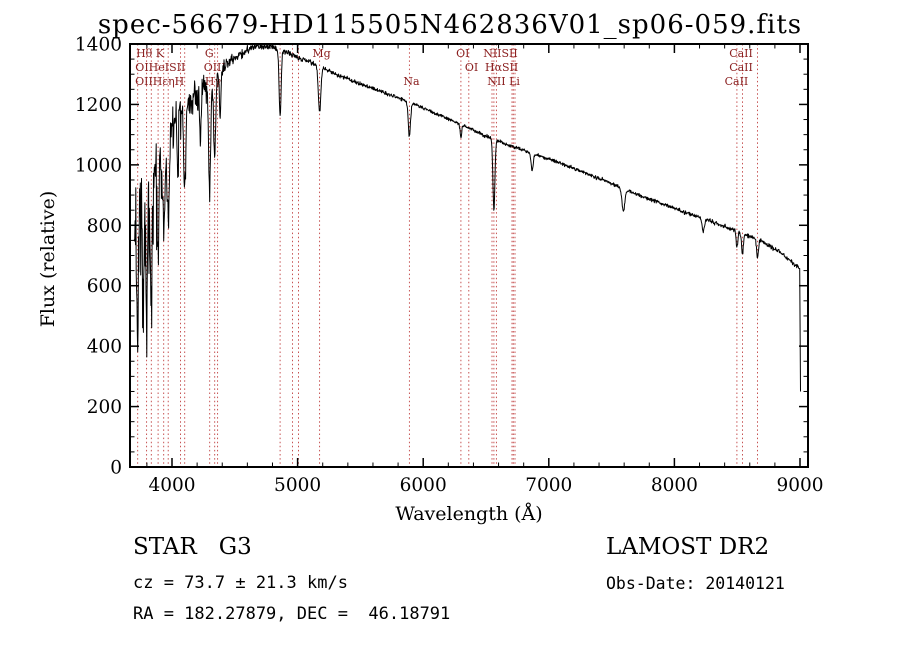  I want to click on svg-text: 200, so click(104, 407).